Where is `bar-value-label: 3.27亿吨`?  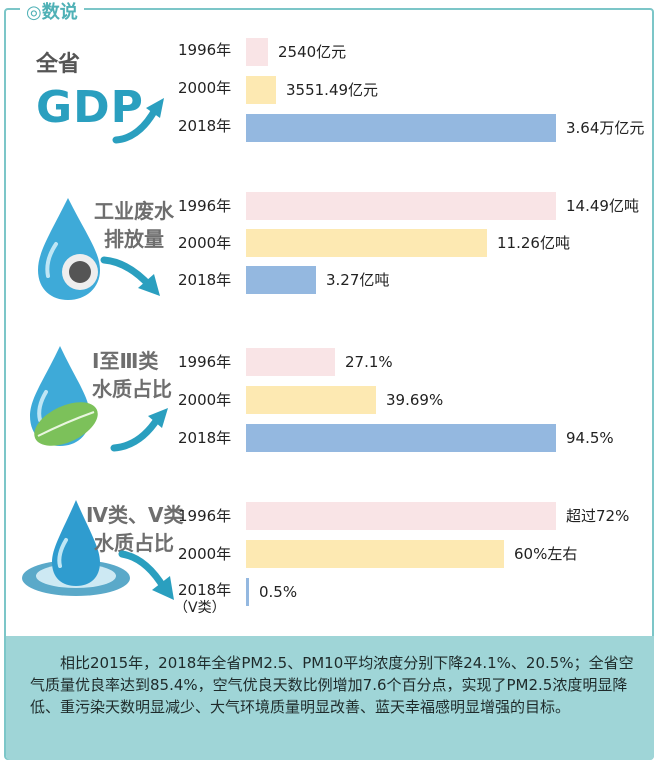 bar-value-label: 3.27亿吨 is located at coordinates (358, 280).